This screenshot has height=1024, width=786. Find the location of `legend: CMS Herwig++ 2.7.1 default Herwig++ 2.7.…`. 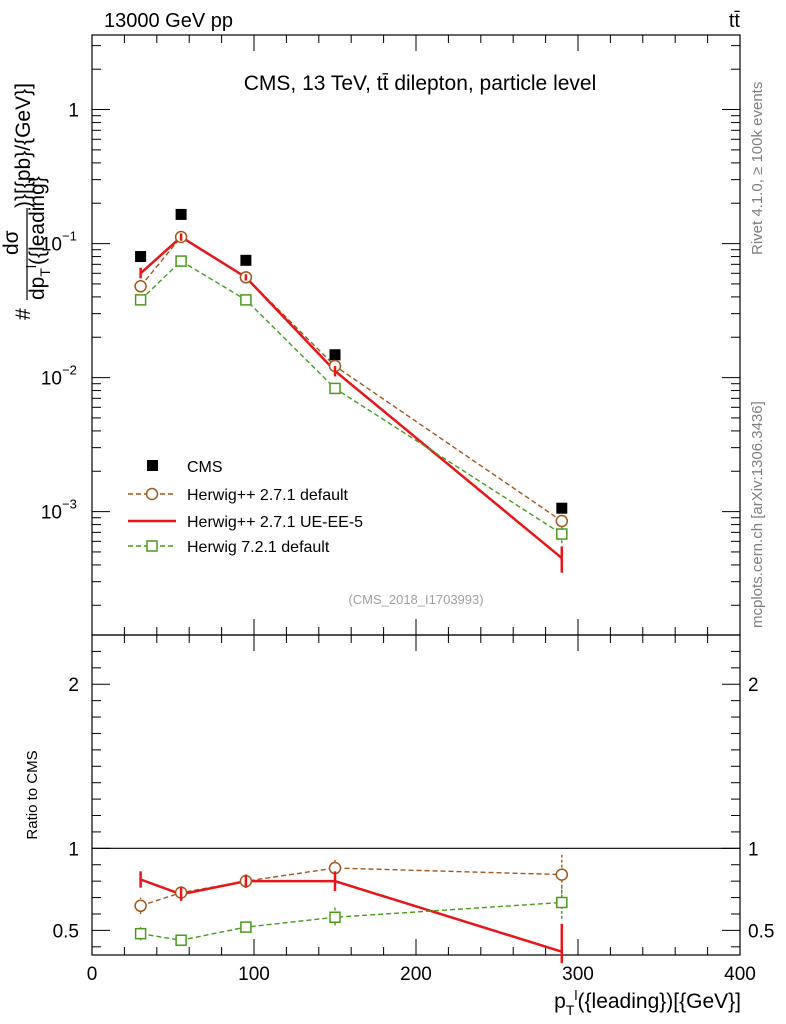

legend: CMS Herwig++ 2.7.1 default Herwig++ 2.7.… is located at coordinates (245, 507).